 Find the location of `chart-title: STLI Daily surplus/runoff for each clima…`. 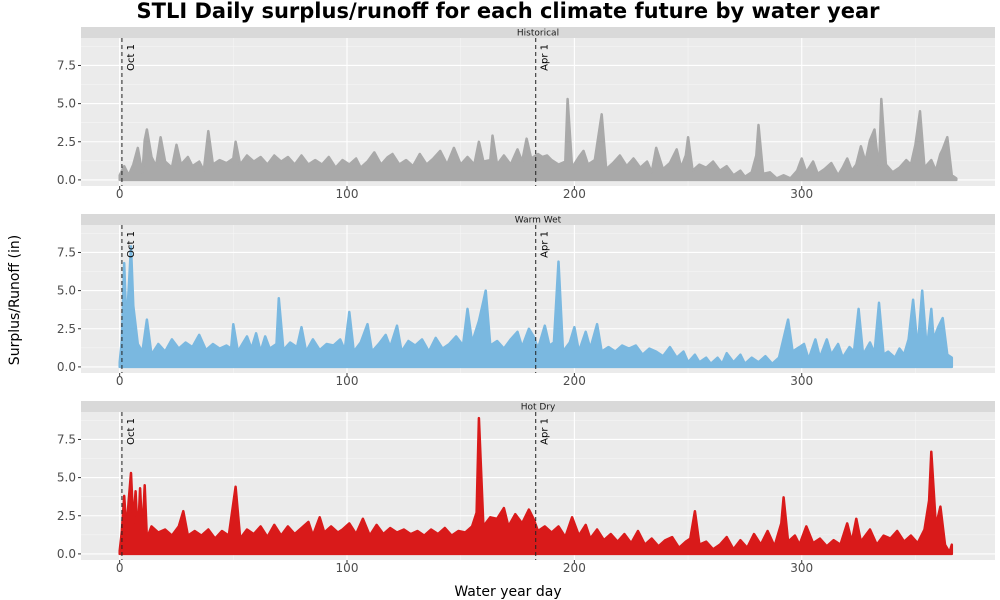

chart-title: STLI Daily surplus/runoff for each clima… is located at coordinates (509, 11).